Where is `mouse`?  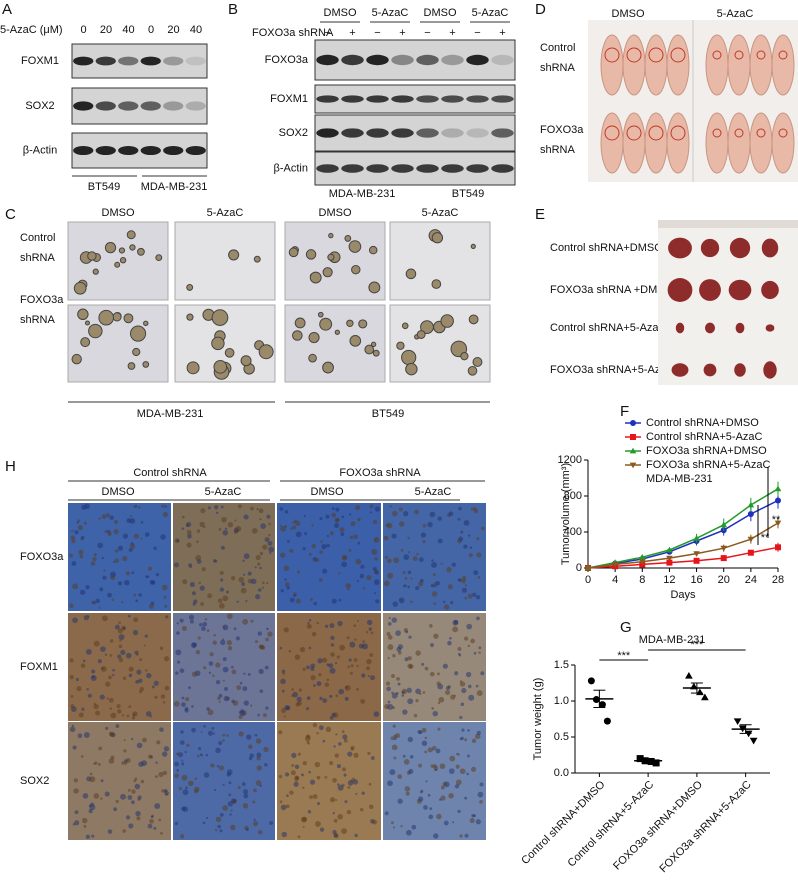
mouse is located at coordinates (612, 65).